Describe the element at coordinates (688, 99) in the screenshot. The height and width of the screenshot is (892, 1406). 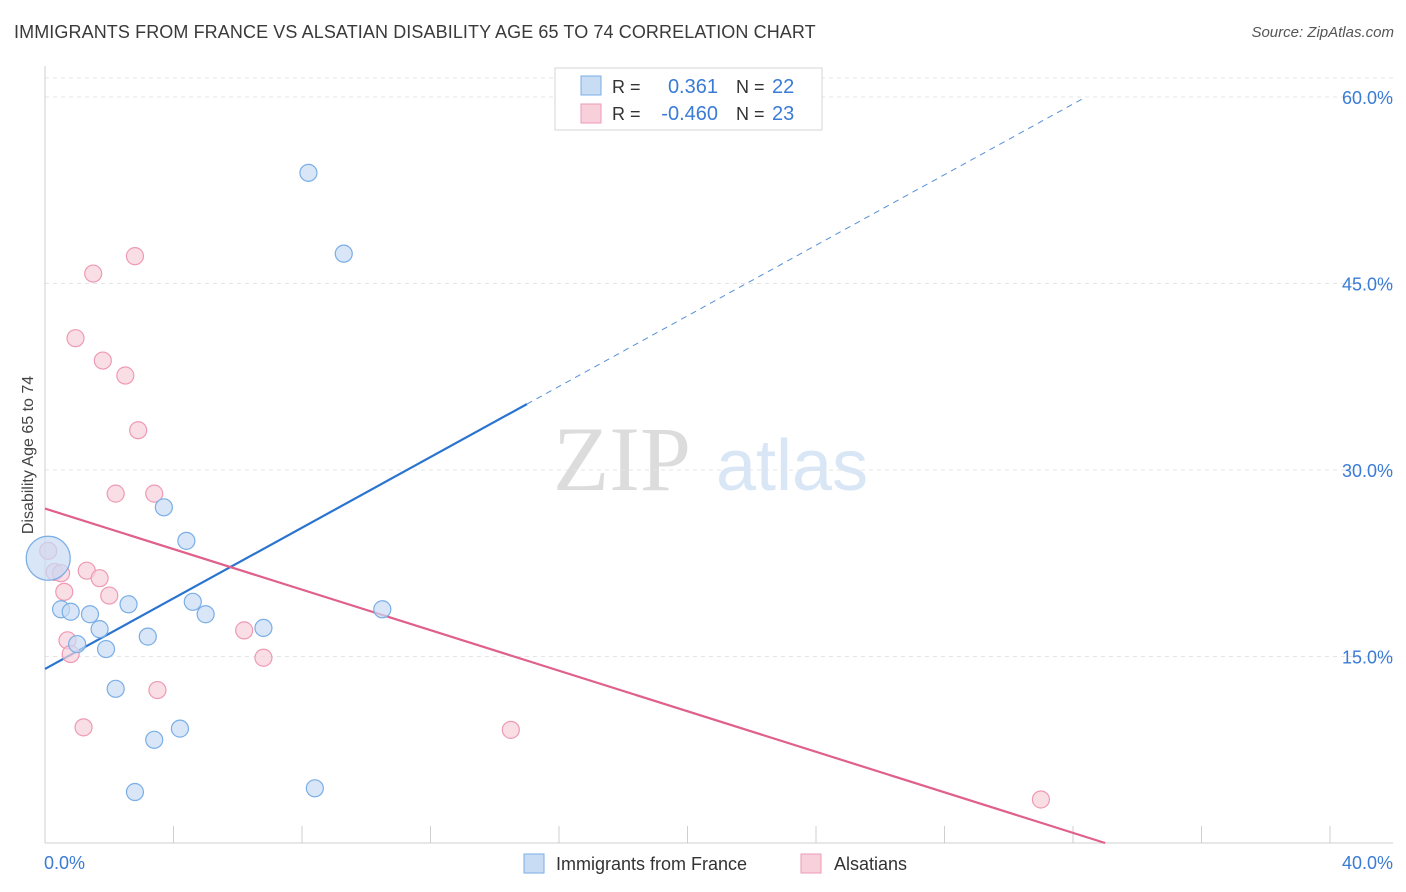
I see `legend-box: R = 0.361 N = 22 R = -0.460 N = 23` at that location.